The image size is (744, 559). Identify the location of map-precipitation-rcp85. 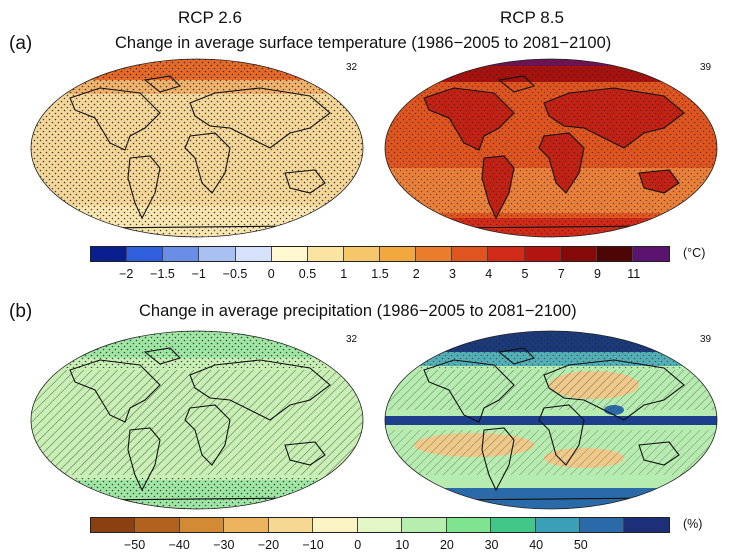
(551, 420).